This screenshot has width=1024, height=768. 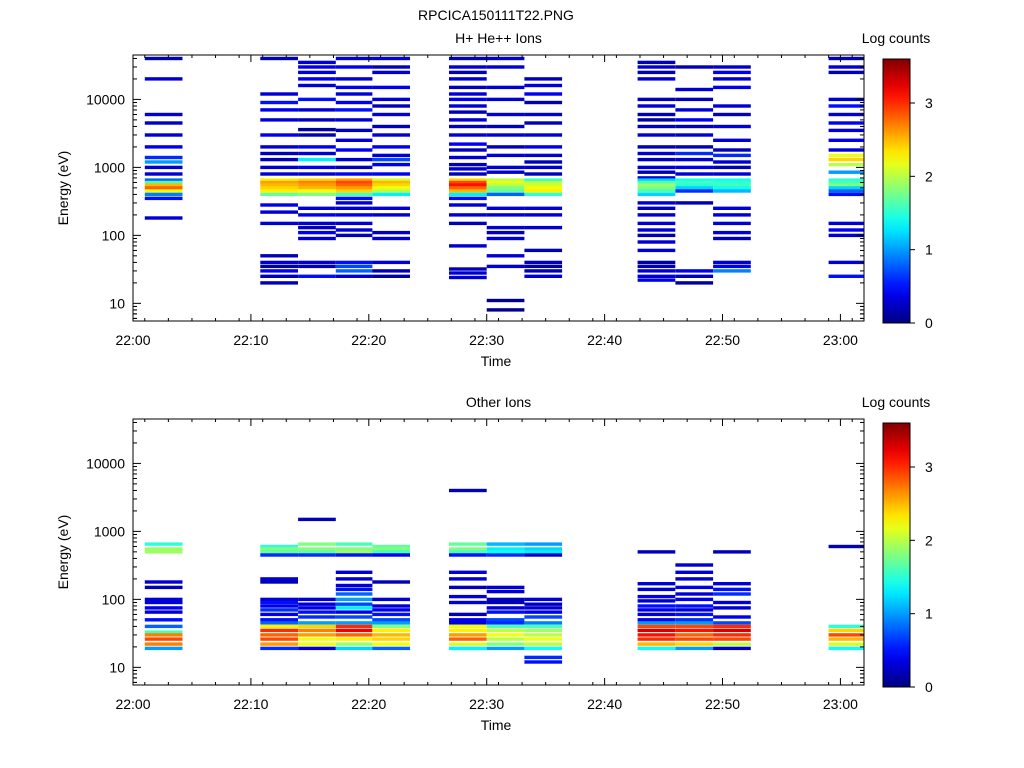 I want to click on y-axis-label: Energy (eV), so click(x=63, y=188).